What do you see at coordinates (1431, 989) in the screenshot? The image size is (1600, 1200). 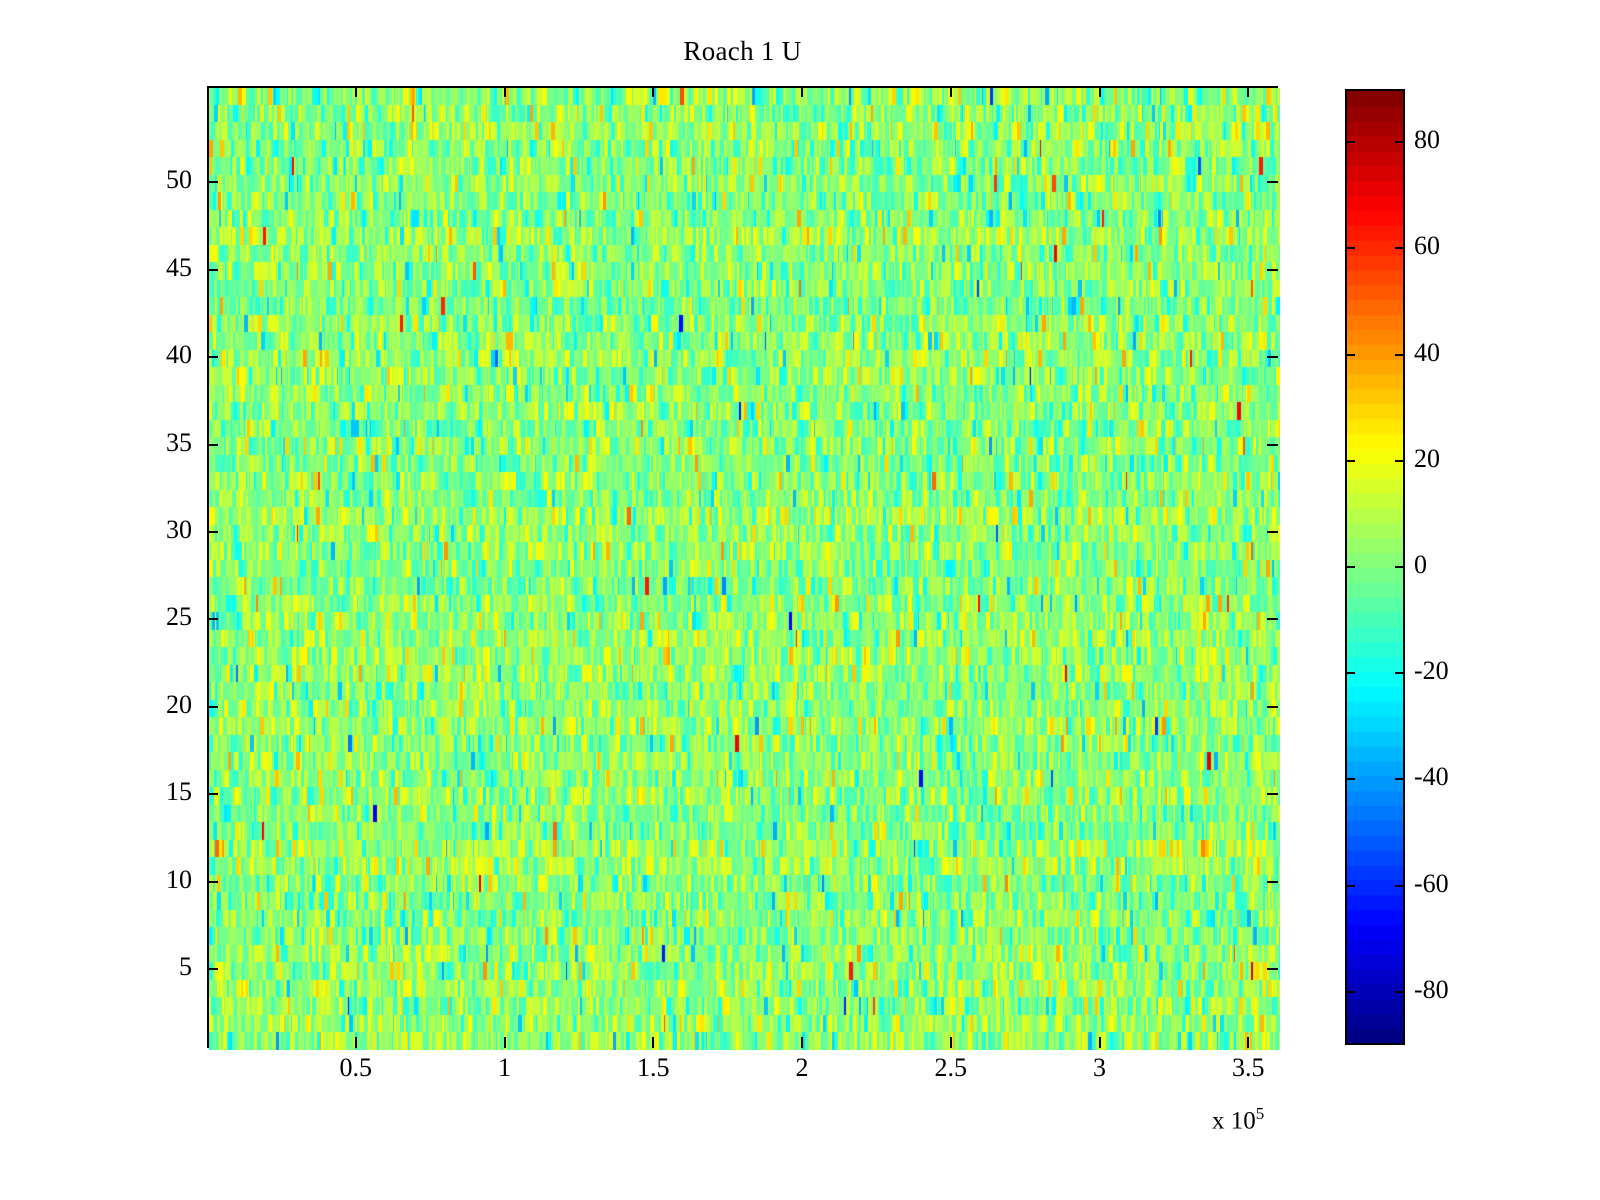 I see `colorbar-tick-label: -80` at bounding box center [1431, 989].